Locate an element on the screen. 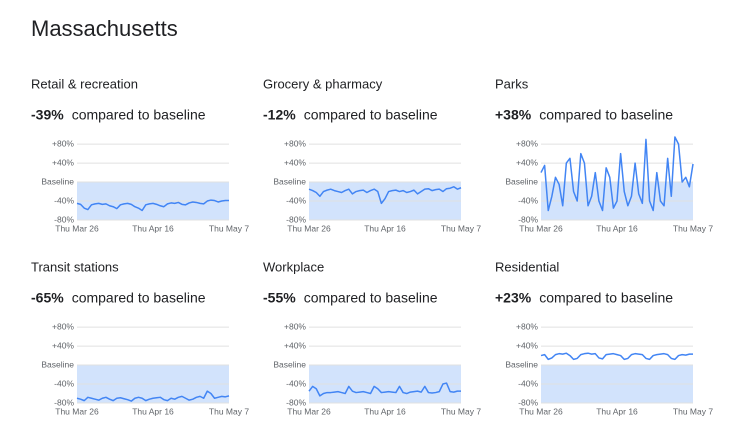 This screenshot has width=756, height=439. summary-value: -12% is located at coordinates (279, 115).